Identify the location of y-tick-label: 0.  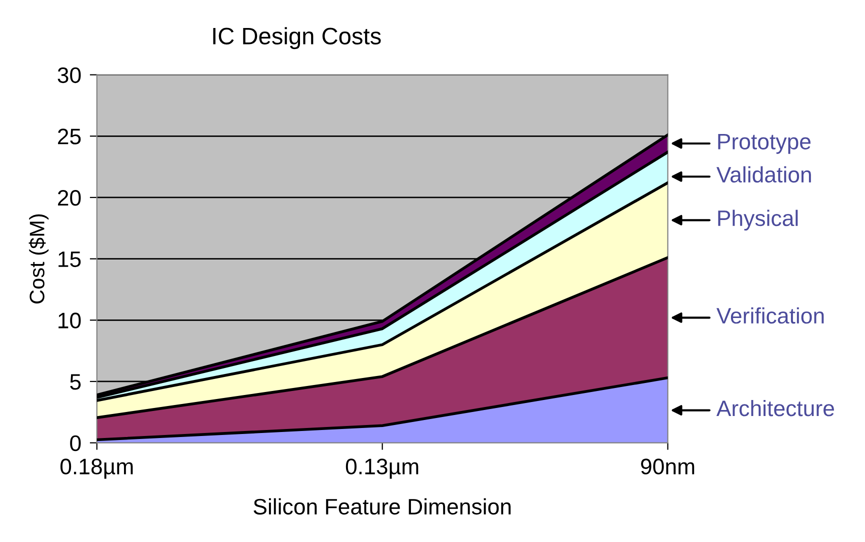
(75, 443).